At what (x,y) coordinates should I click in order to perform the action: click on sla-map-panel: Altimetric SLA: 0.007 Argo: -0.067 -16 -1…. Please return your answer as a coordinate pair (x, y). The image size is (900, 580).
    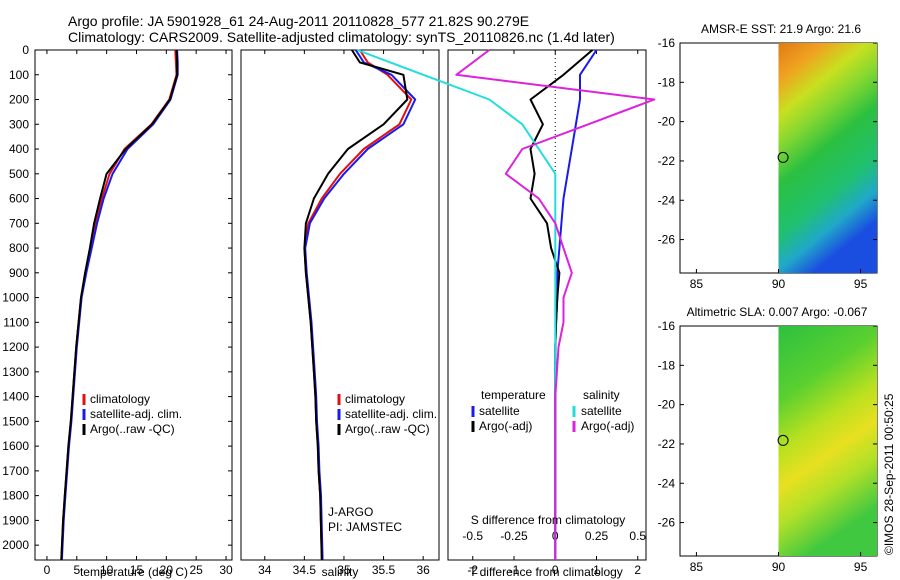
    Looking at the image, I should click on (768, 439).